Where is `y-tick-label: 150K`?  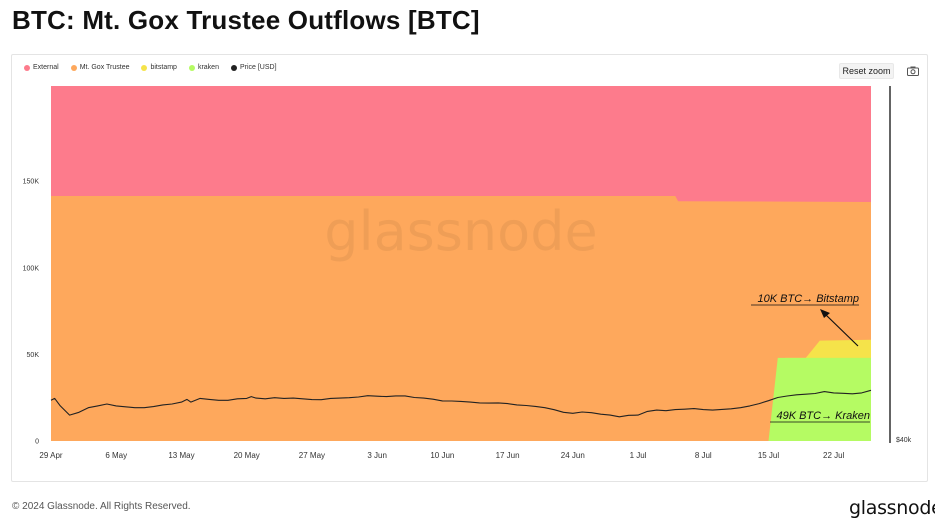
y-tick-label: 150K is located at coordinates (31, 182).